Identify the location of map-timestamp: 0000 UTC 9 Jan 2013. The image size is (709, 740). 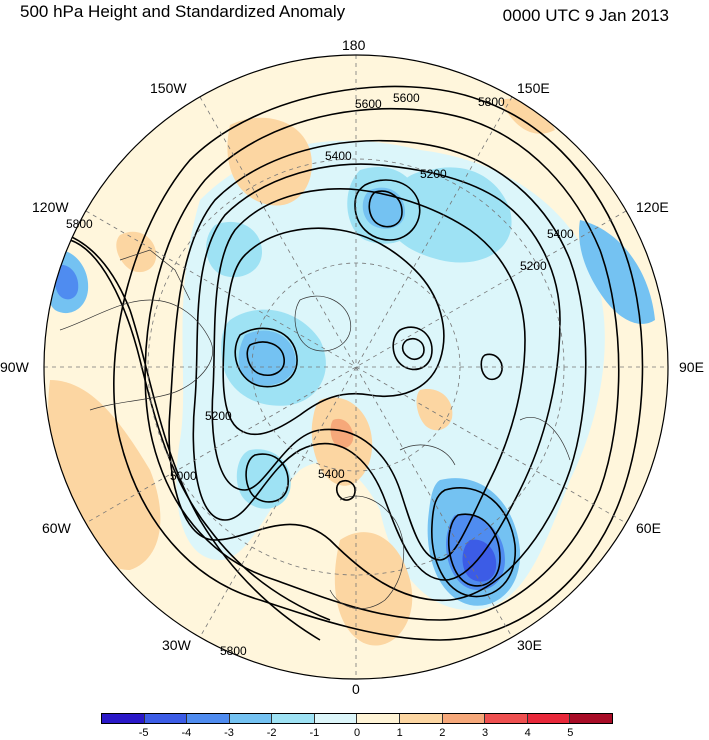
(585, 15).